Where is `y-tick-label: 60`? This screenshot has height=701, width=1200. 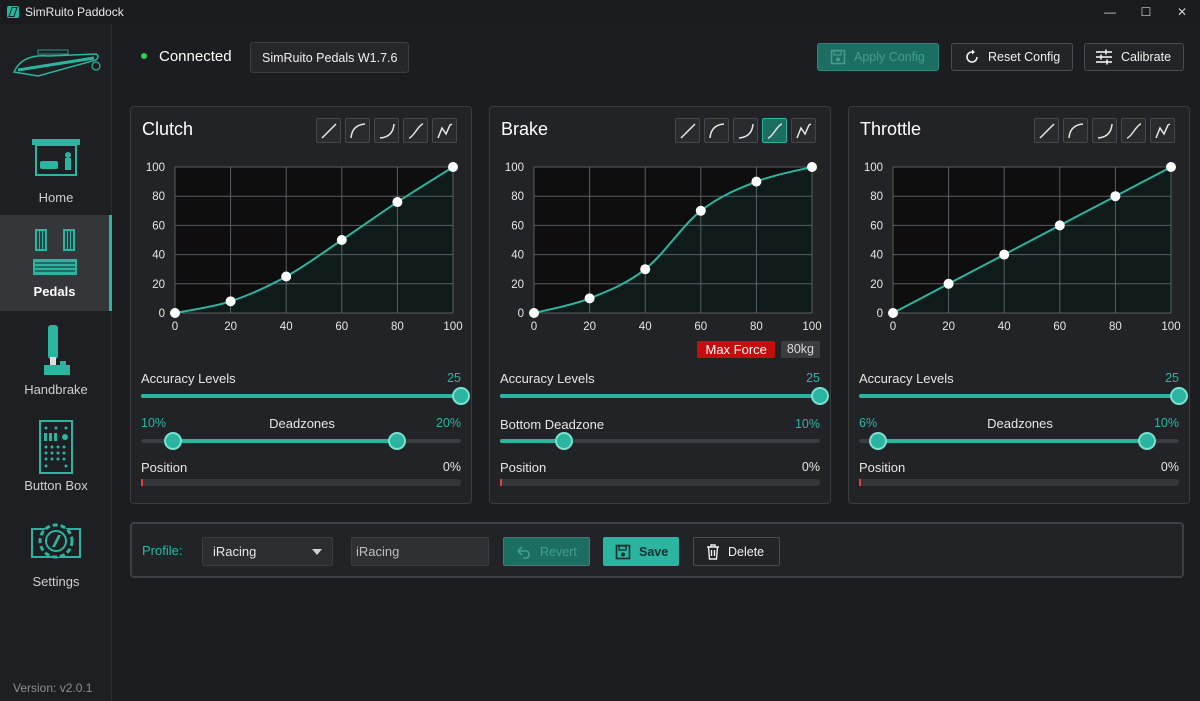 y-tick-label: 60 is located at coordinates (158, 226).